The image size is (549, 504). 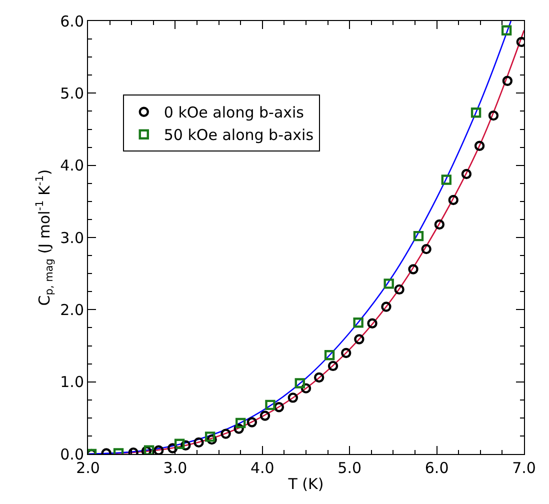 I want to click on x-tick-label: 3.0, so click(x=175, y=468).